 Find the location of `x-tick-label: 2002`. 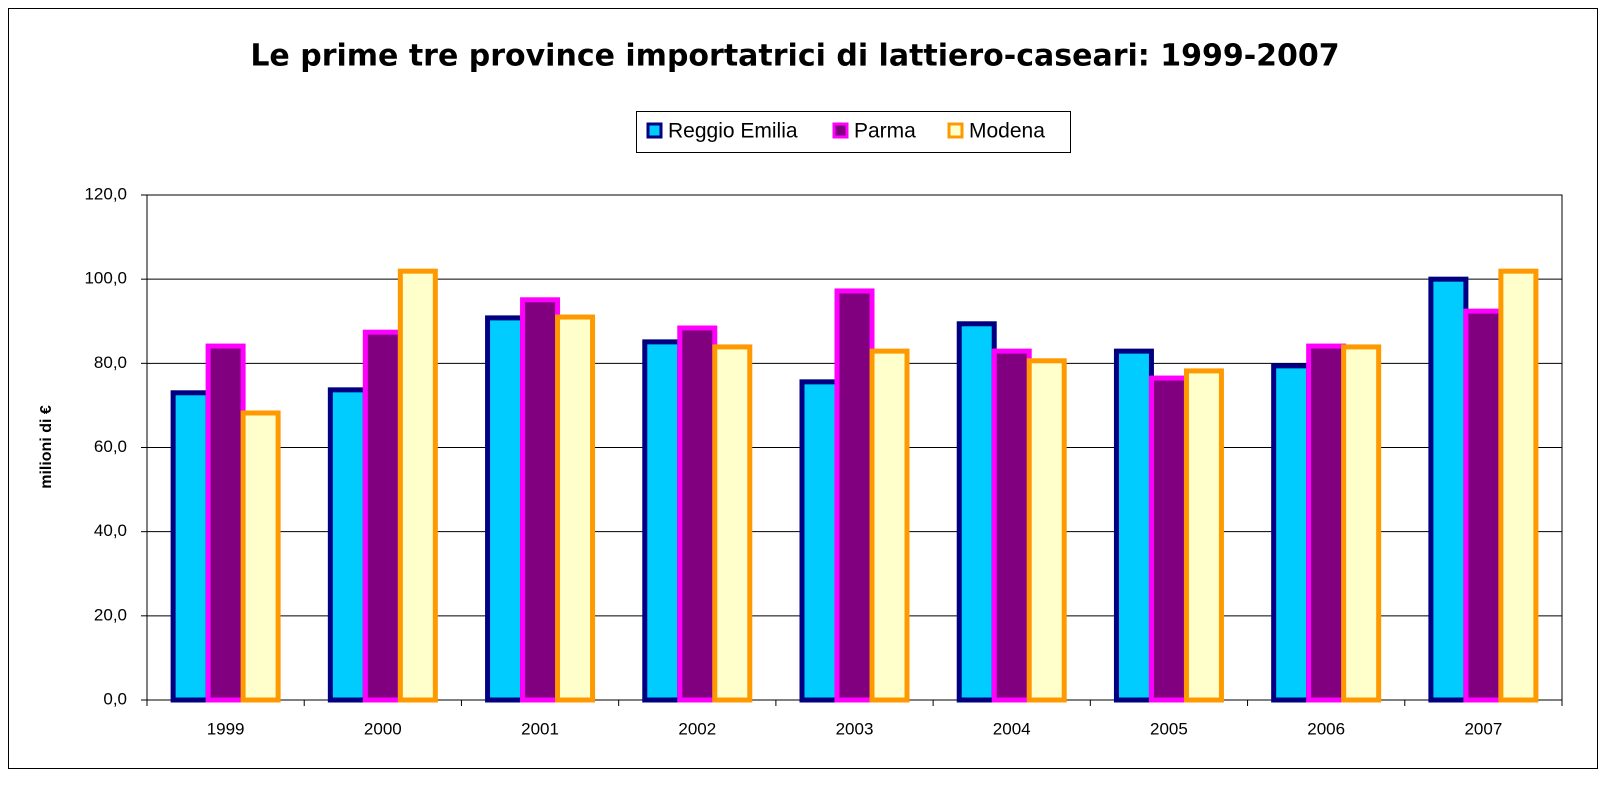

x-tick-label: 2002 is located at coordinates (697, 728).